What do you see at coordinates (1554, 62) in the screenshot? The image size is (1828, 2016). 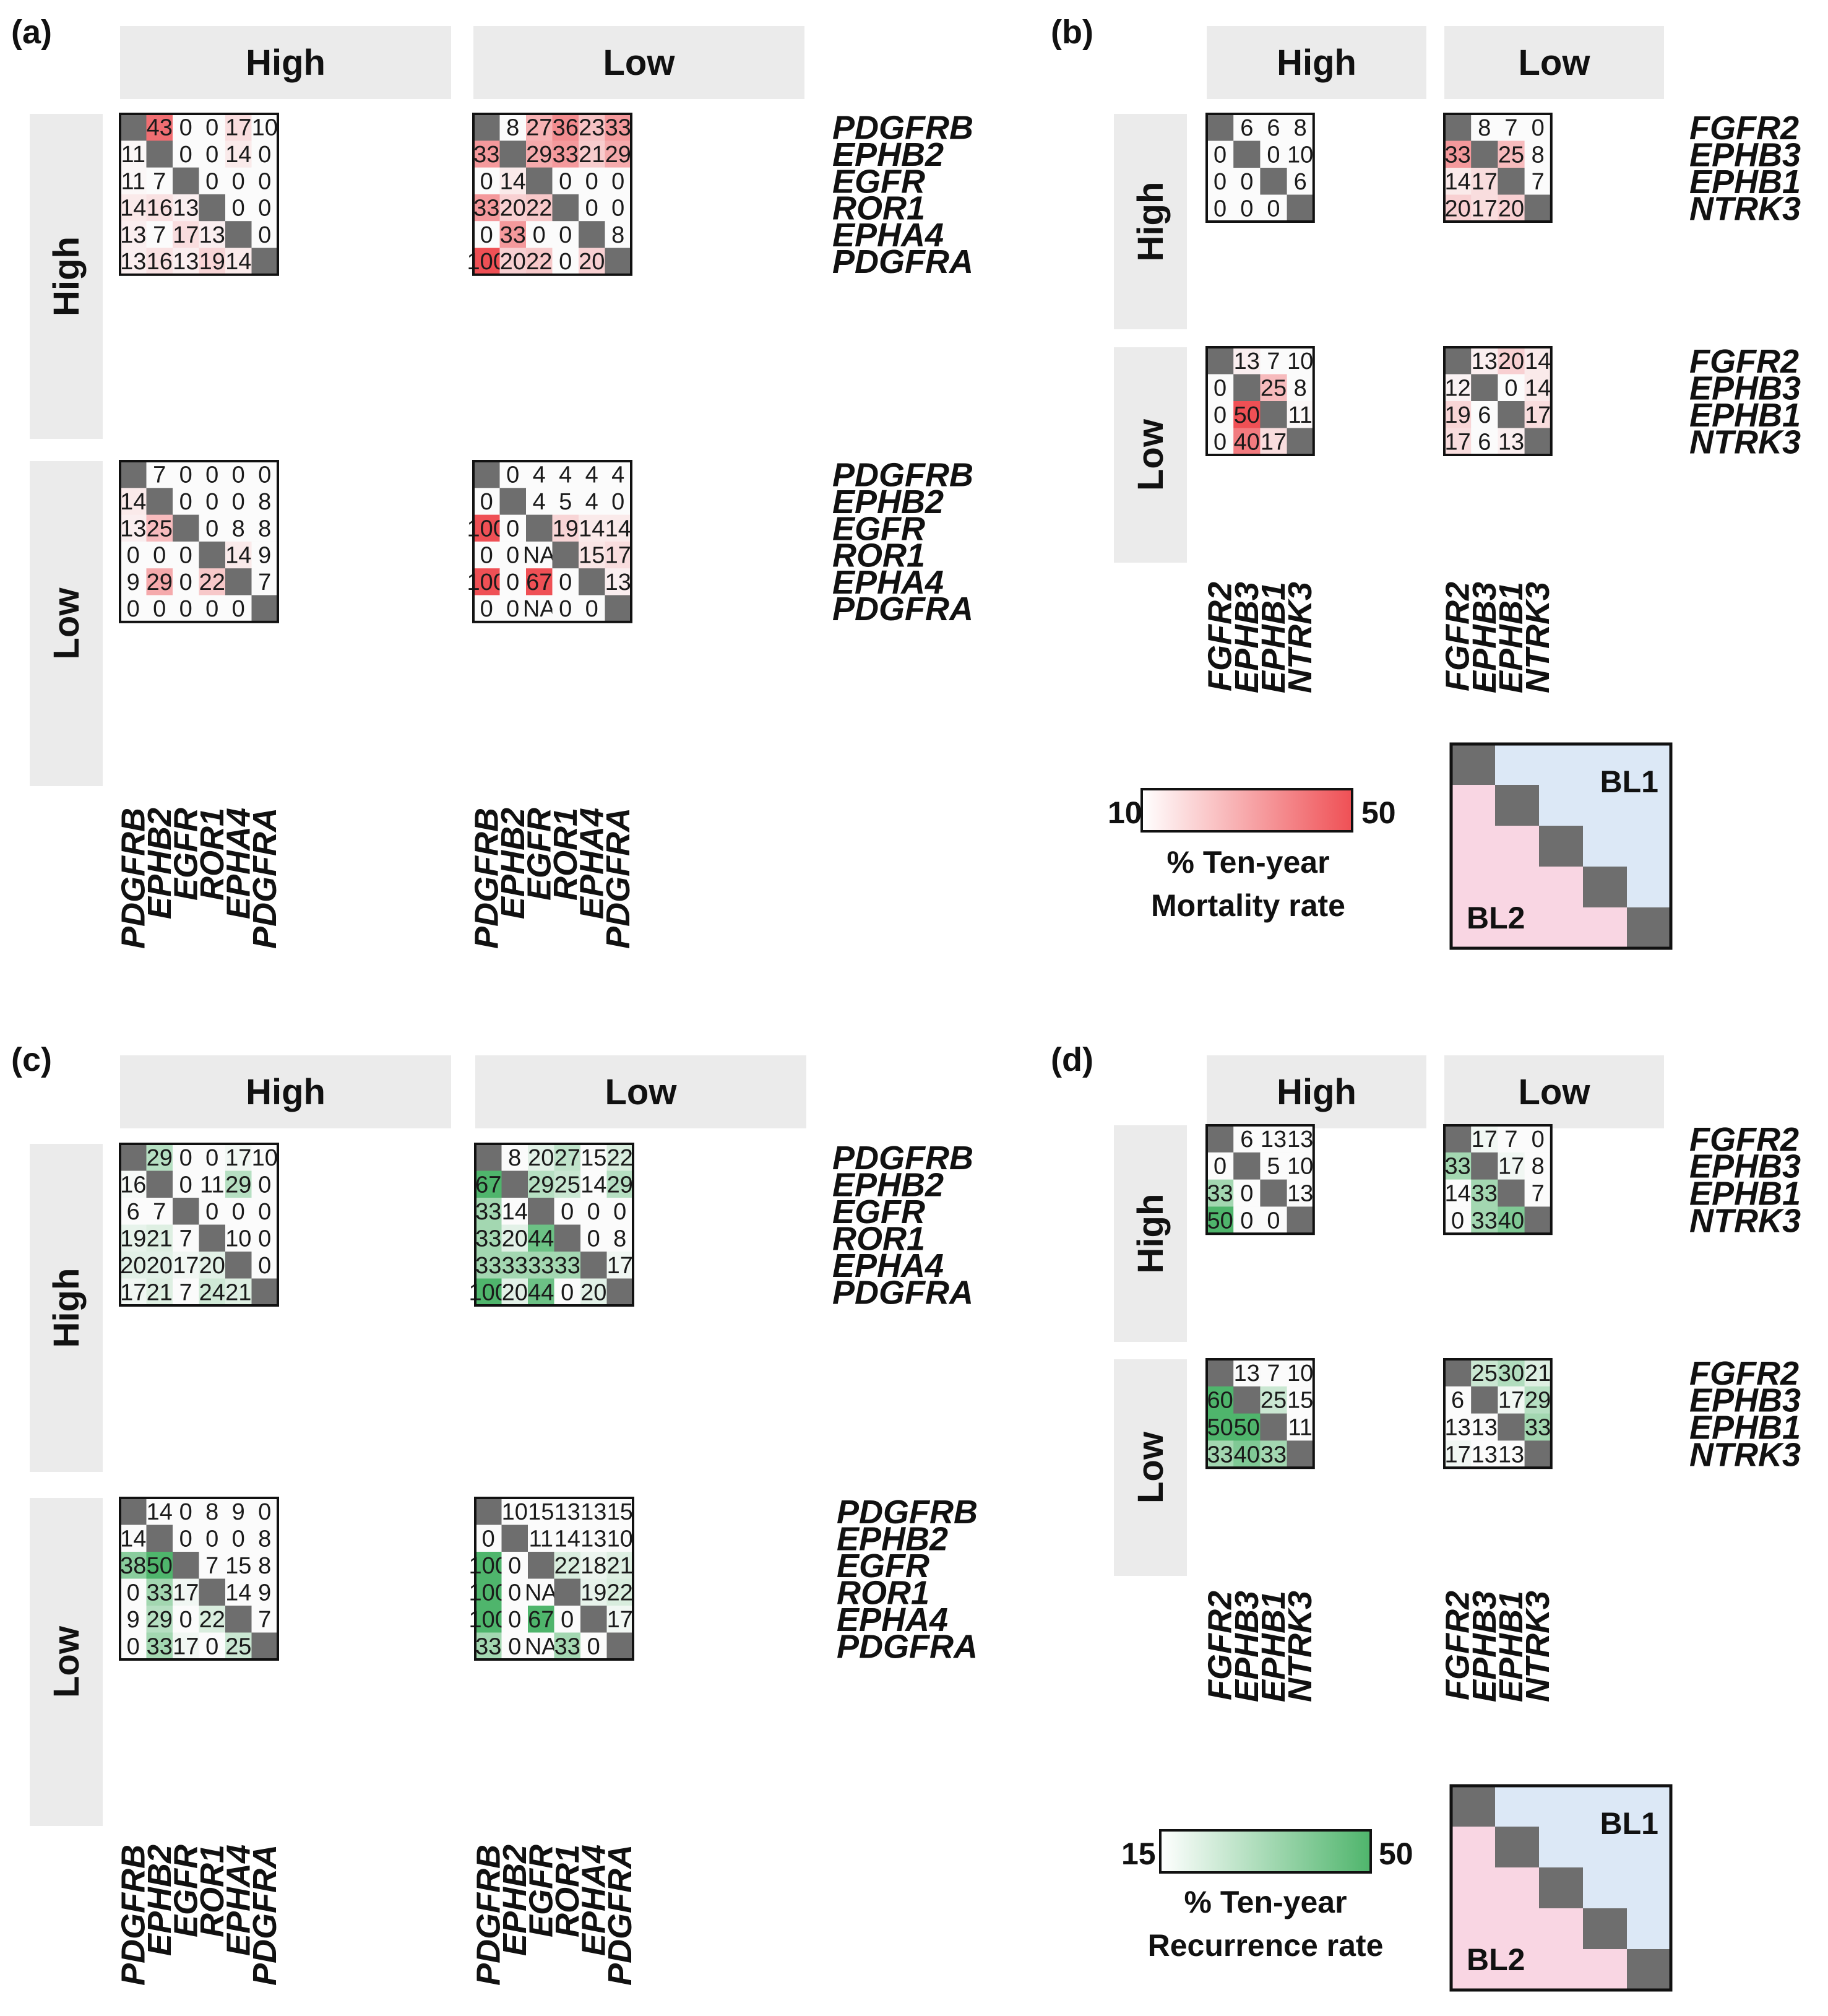 I see `top-header-bg` at bounding box center [1554, 62].